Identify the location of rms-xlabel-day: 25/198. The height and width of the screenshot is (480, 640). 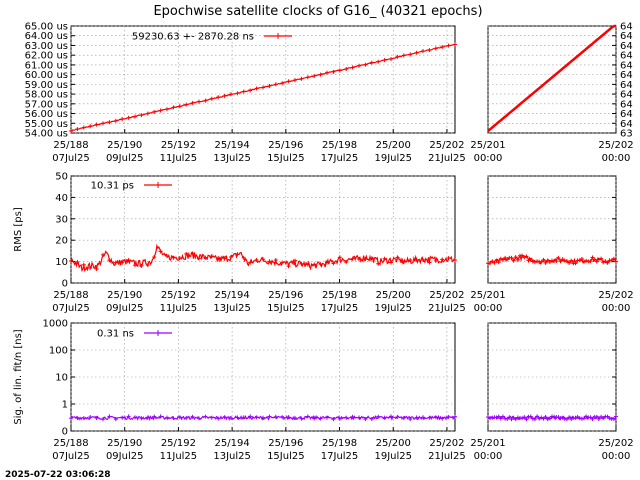
(339, 295).